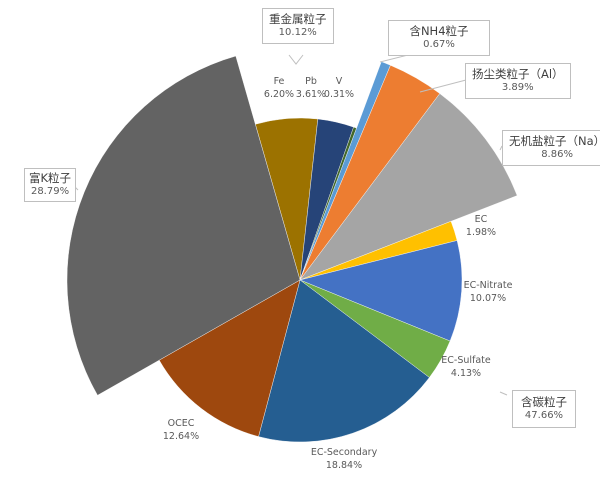  What do you see at coordinates (481, 226) in the screenshot?
I see `label-ec: EC 1.98%` at bounding box center [481, 226].